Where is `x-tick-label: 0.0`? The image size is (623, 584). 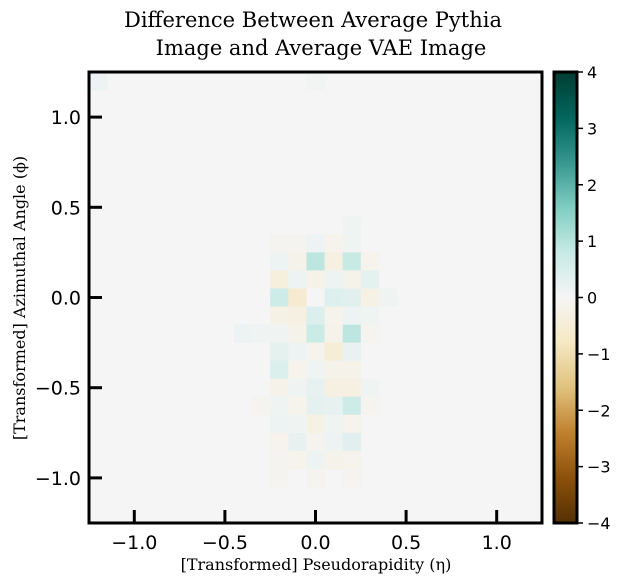 x-tick-label: 0.0 is located at coordinates (315, 543).